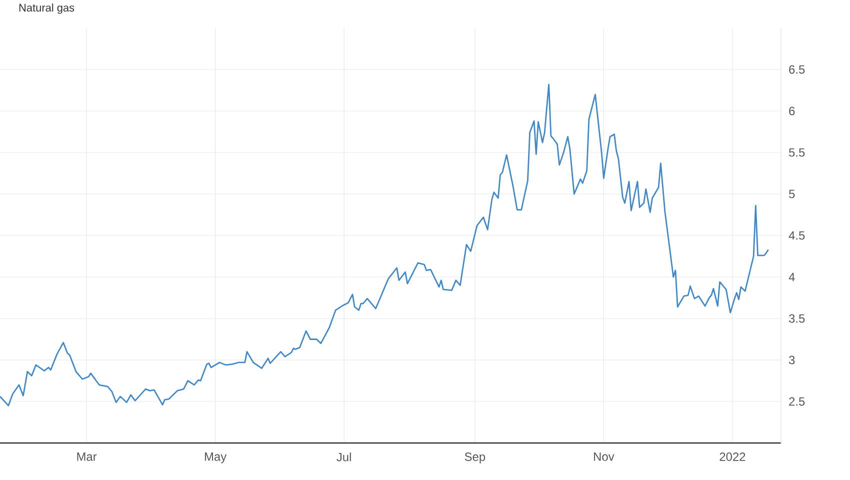  I want to click on y-tick-label: 3.5, so click(796, 318).